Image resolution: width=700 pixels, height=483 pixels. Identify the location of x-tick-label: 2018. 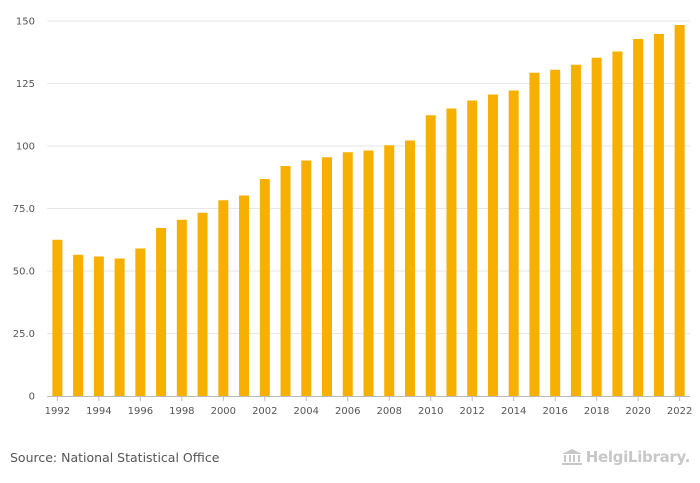
(596, 411).